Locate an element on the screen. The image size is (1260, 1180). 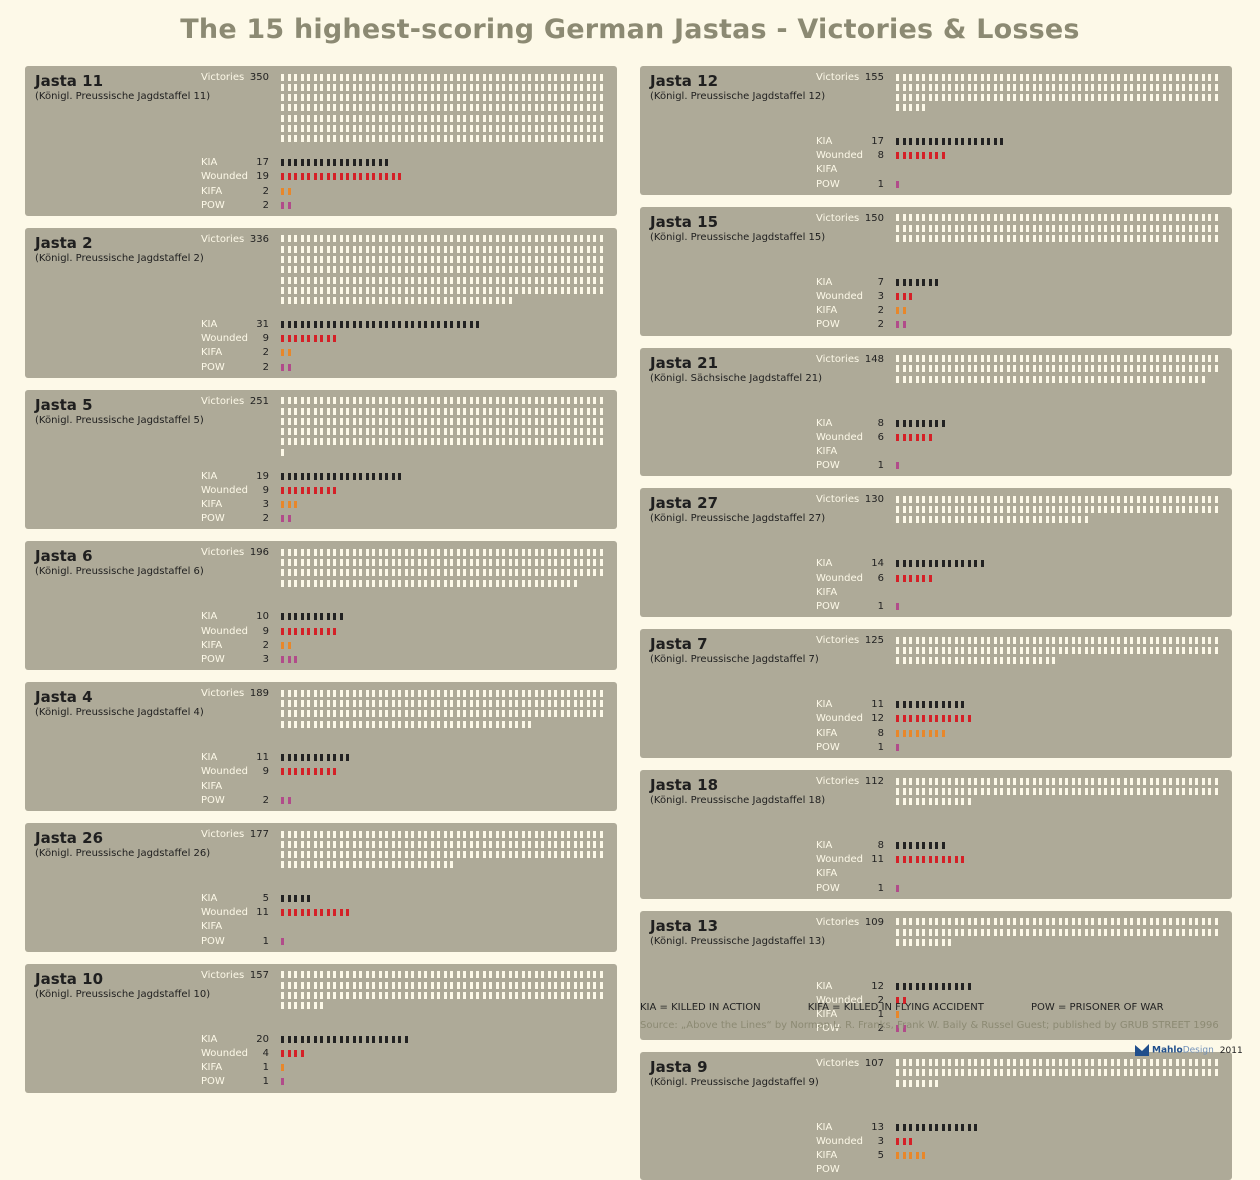
kifa-value: 3 is located at coordinates (265, 504).